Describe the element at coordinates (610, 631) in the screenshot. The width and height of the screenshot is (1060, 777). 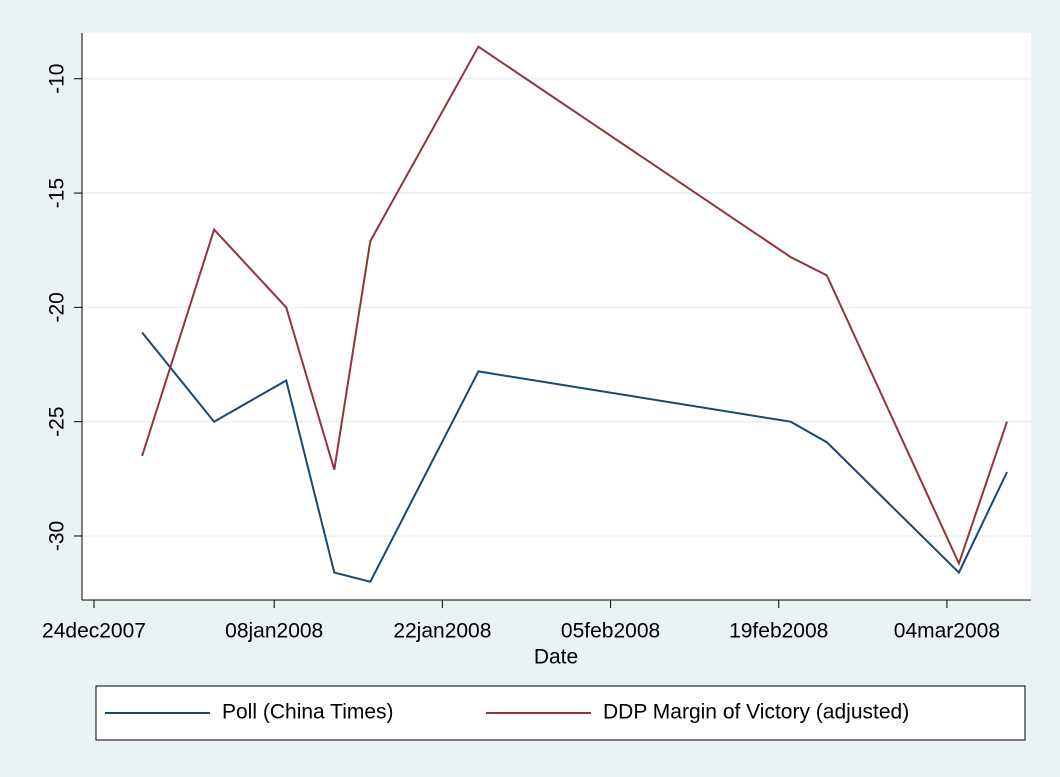
I see `x-tick-label: 05feb2008` at that location.